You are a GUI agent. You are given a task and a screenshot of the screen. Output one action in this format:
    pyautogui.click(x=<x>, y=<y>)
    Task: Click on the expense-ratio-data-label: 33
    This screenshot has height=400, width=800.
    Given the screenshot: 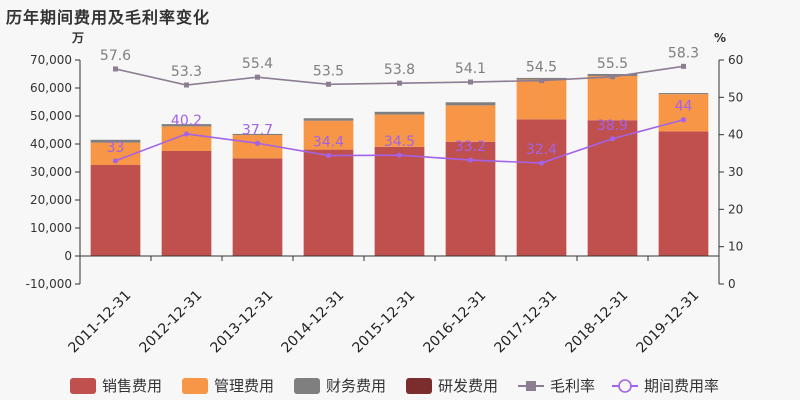 What is the action you would take?
    pyautogui.click(x=116, y=148)
    